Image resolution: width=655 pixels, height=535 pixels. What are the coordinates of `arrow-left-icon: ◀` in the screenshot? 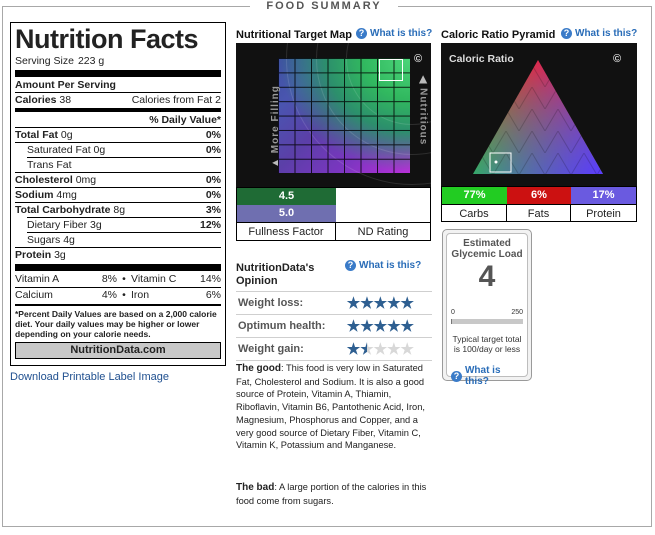 It's located at (423, 80).